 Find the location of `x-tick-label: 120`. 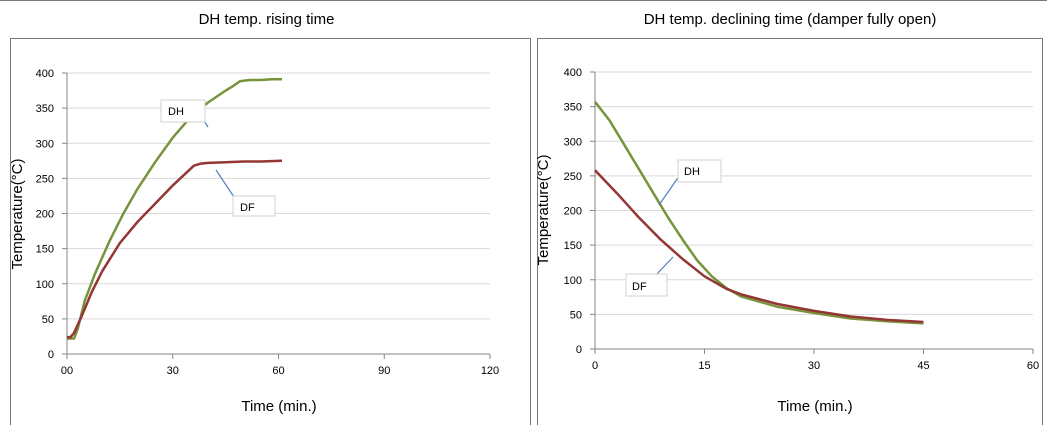

x-tick-label: 120 is located at coordinates (490, 371).